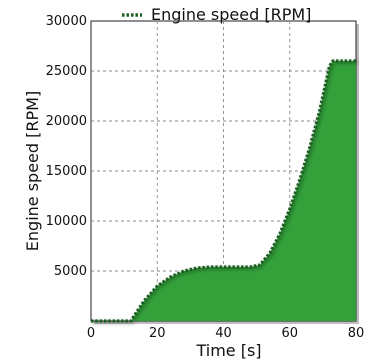  I want to click on y-tick-label-5000: 5000, so click(70, 271).